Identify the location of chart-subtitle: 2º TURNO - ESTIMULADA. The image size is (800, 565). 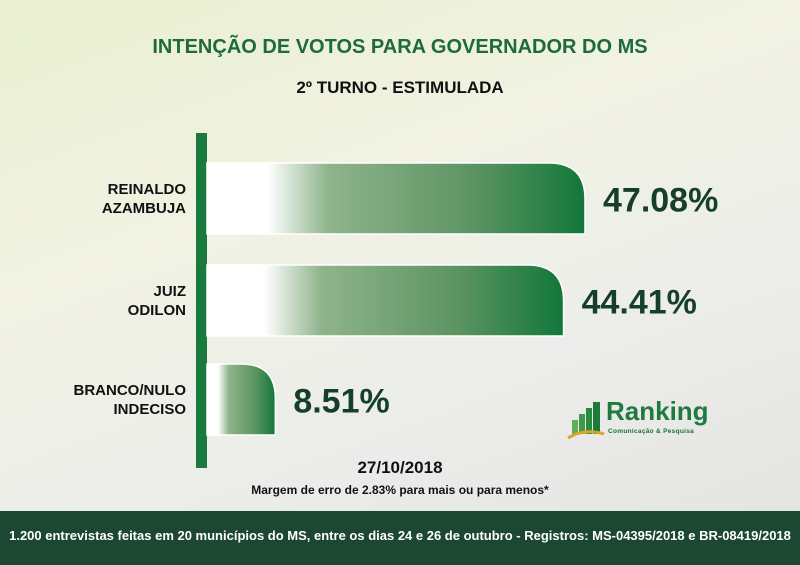
(400, 87).